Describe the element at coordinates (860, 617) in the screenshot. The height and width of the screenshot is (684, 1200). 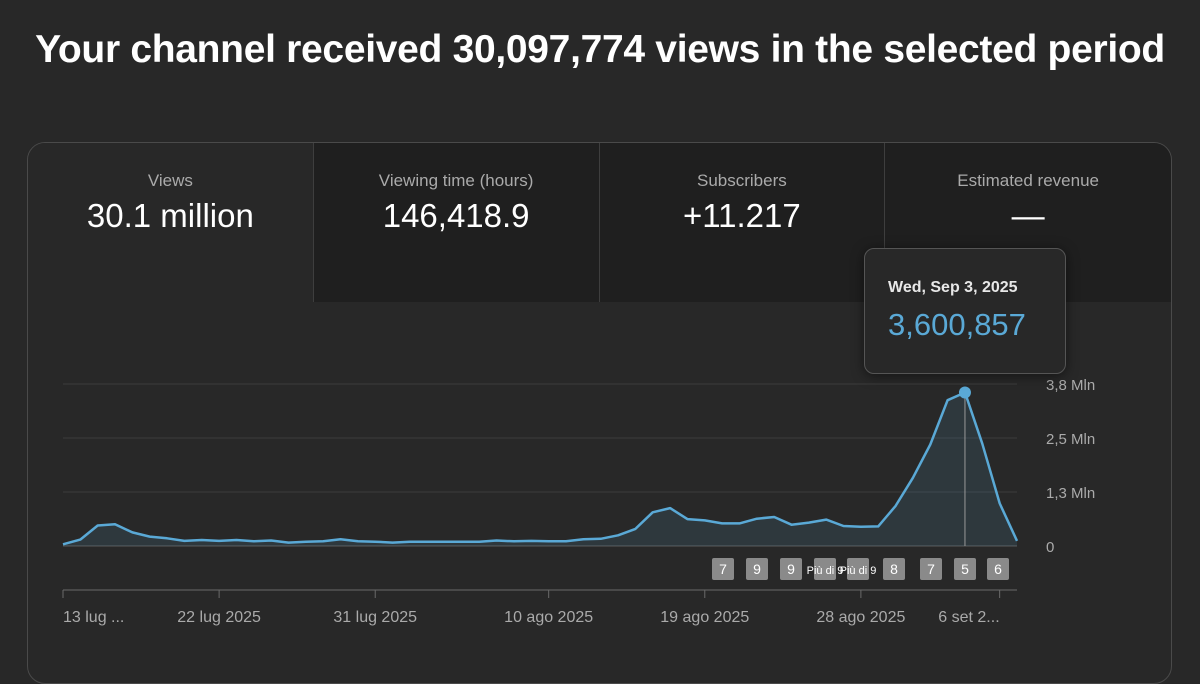
I see `x-tick-label: 28 ago 2025` at that location.